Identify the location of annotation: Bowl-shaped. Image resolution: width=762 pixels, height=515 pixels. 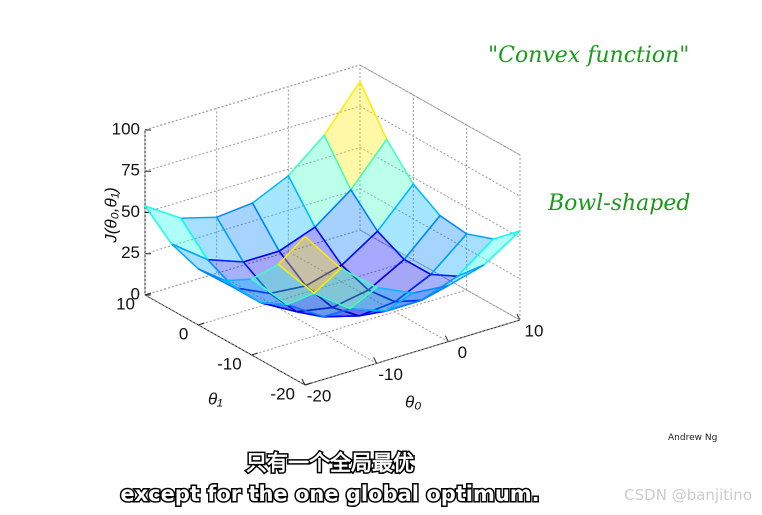
(618, 203).